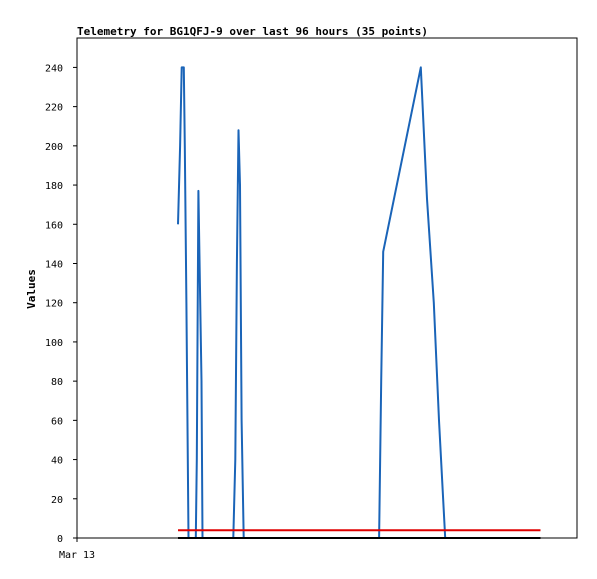  I want to click on y-tick-label: 0, so click(60, 539).